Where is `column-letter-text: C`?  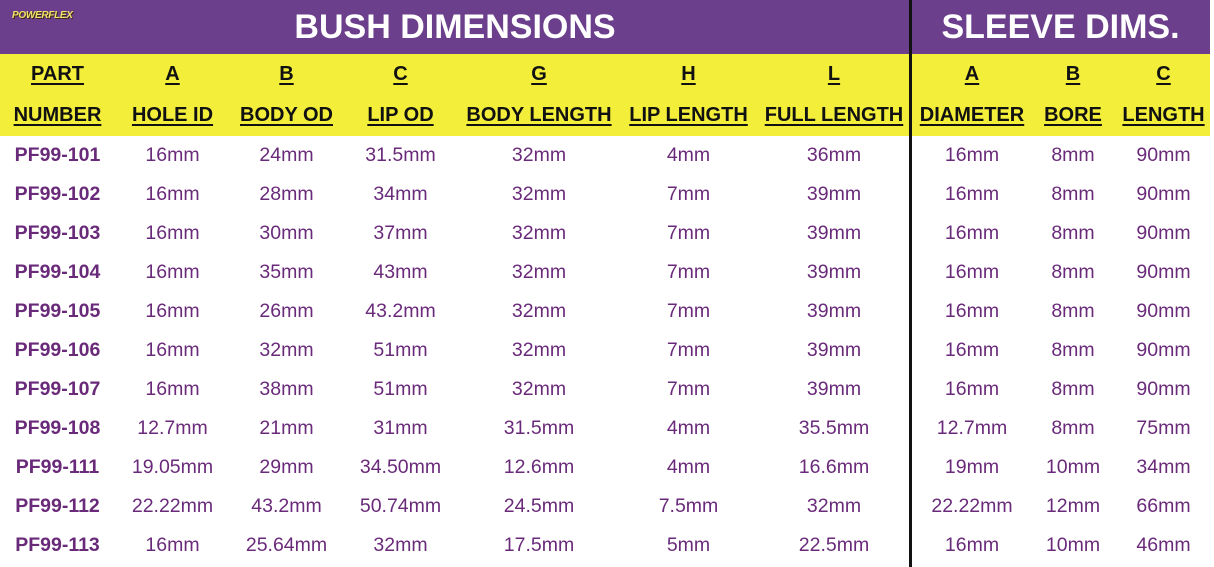
column-letter-text: C is located at coordinates (400, 74).